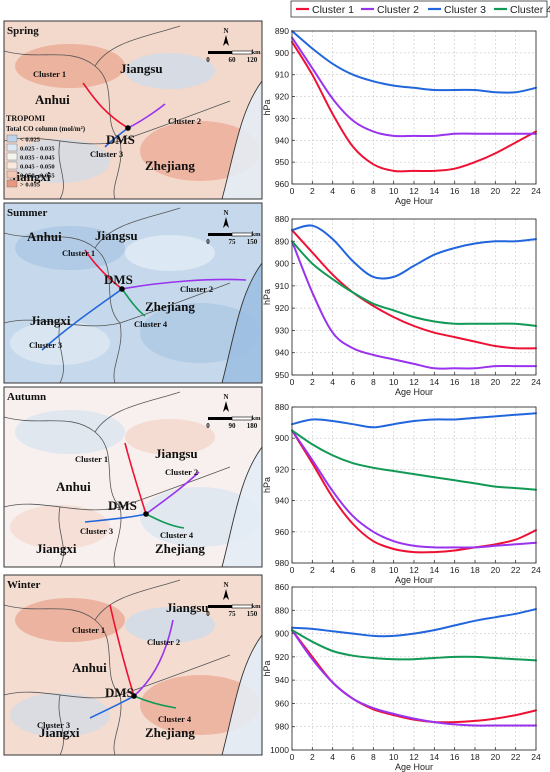  Describe the element at coordinates (414, 570) in the screenshot. I see `x-tick-label: 12` at that location.